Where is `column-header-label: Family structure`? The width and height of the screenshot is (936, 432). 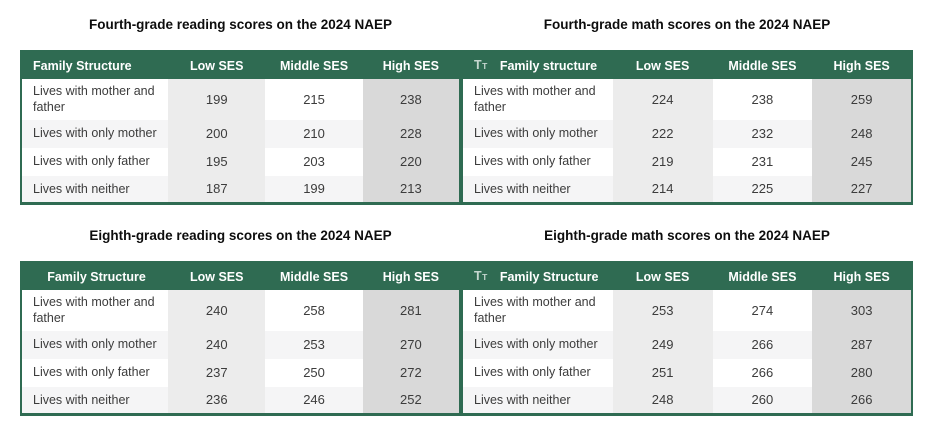 column-header-label: Family structure is located at coordinates (548, 65).